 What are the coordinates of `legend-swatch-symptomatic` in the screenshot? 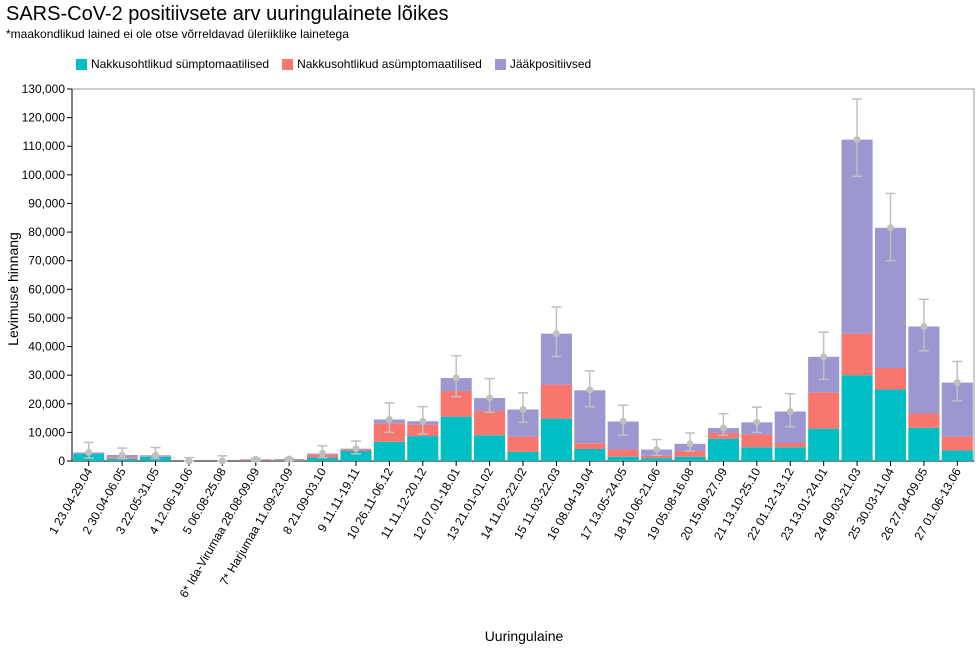 It's located at (81, 64).